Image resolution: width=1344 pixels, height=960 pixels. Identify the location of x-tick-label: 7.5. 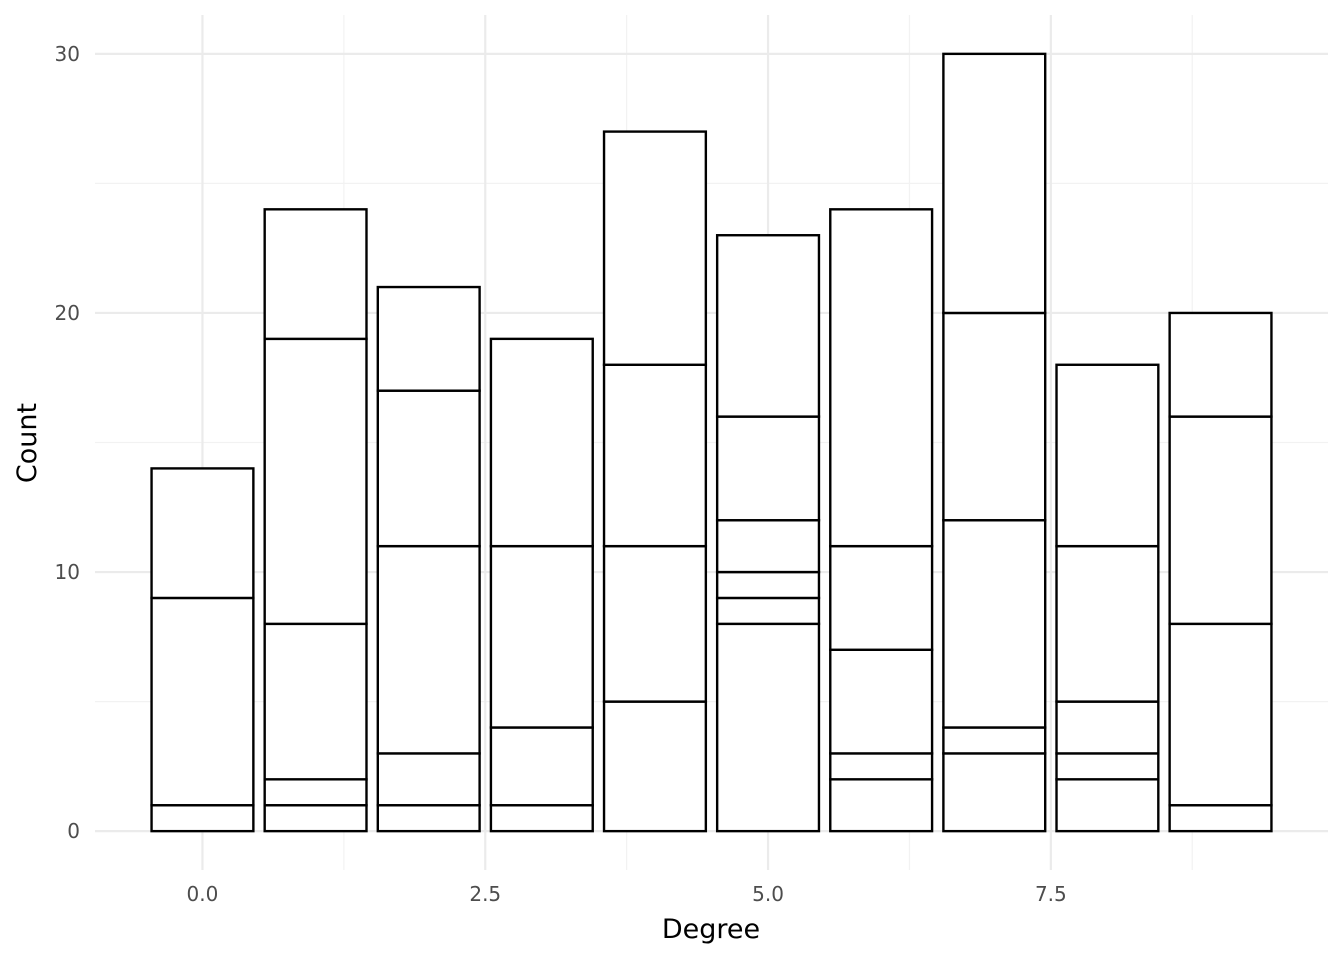
(1051, 894).